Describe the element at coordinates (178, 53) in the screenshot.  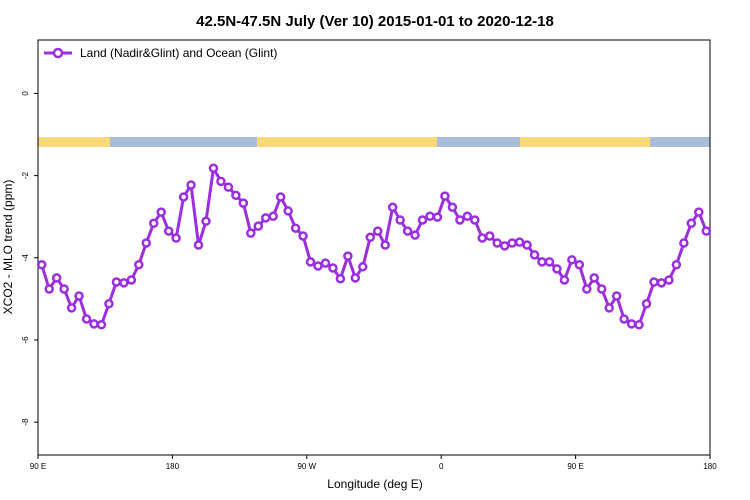
I see `legend-label: Land (Nadir&Glint) and Ocean (Glint)` at that location.